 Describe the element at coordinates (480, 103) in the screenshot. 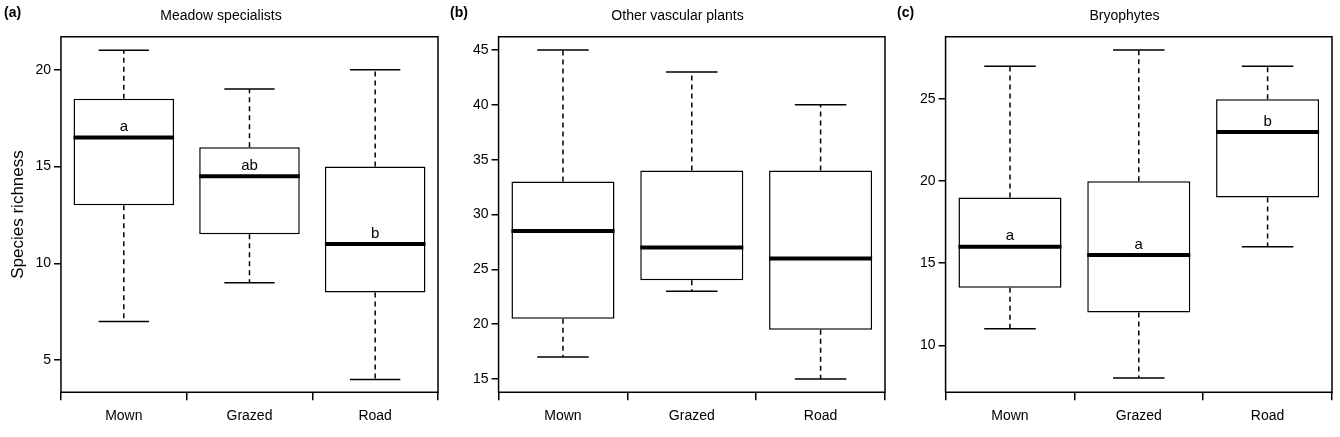

I see `y-tick-label: 40` at that location.